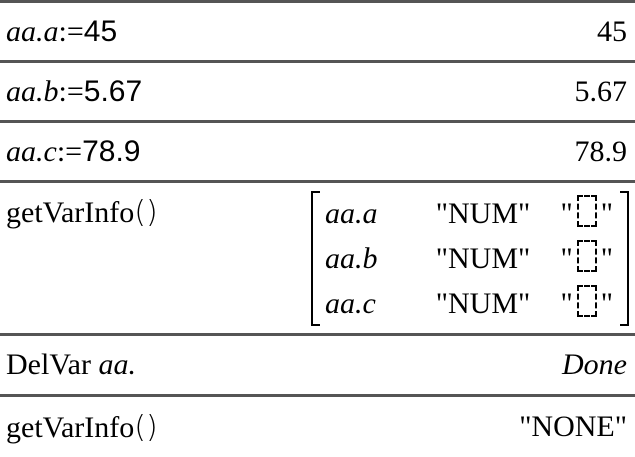 Image resolution: width=635 pixels, height=457 pixels. I want to click on variable-name: aa.c, so click(31, 151).